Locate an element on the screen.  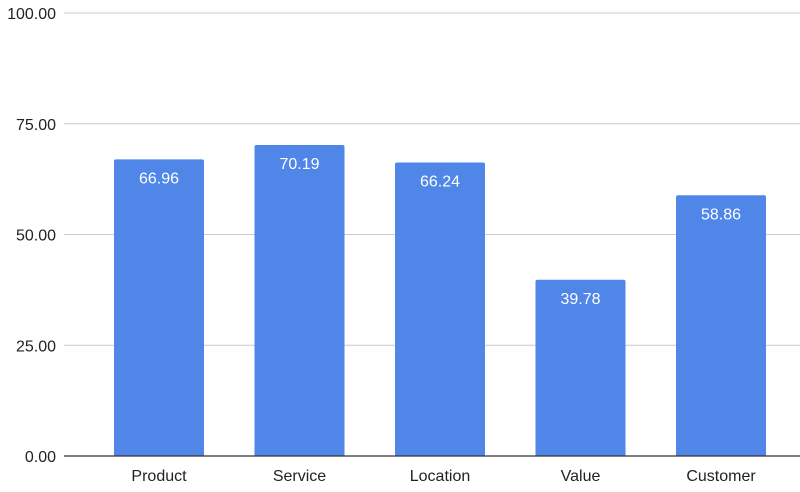
y-tick-label: 100.00 is located at coordinates (31, 14).